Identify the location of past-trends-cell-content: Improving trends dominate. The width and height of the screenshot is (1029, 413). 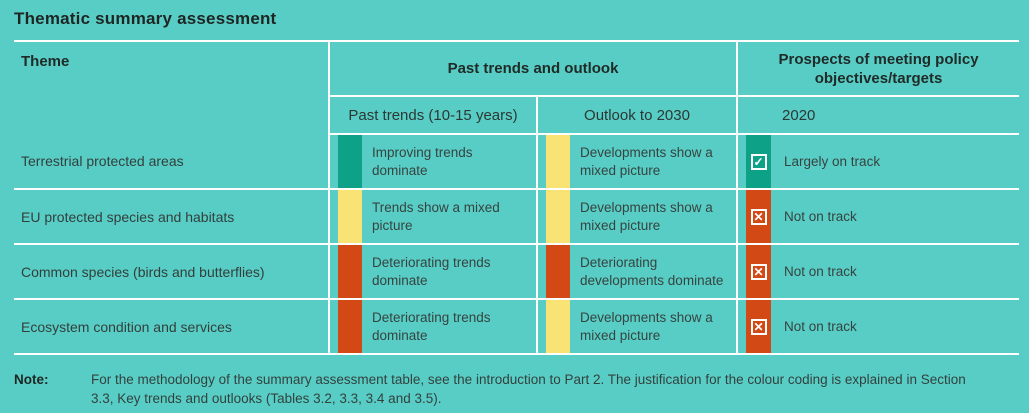
(433, 161).